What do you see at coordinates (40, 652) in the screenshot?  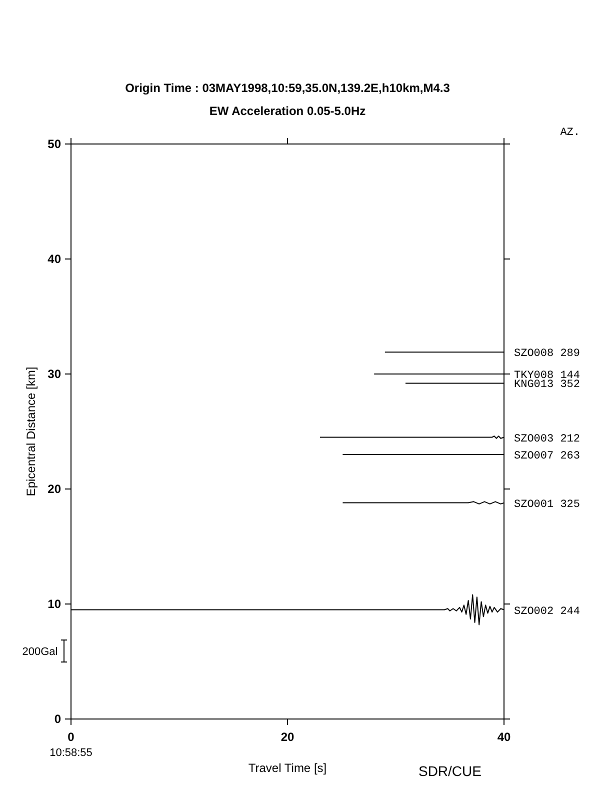 I see `text: 200Gal` at bounding box center [40, 652].